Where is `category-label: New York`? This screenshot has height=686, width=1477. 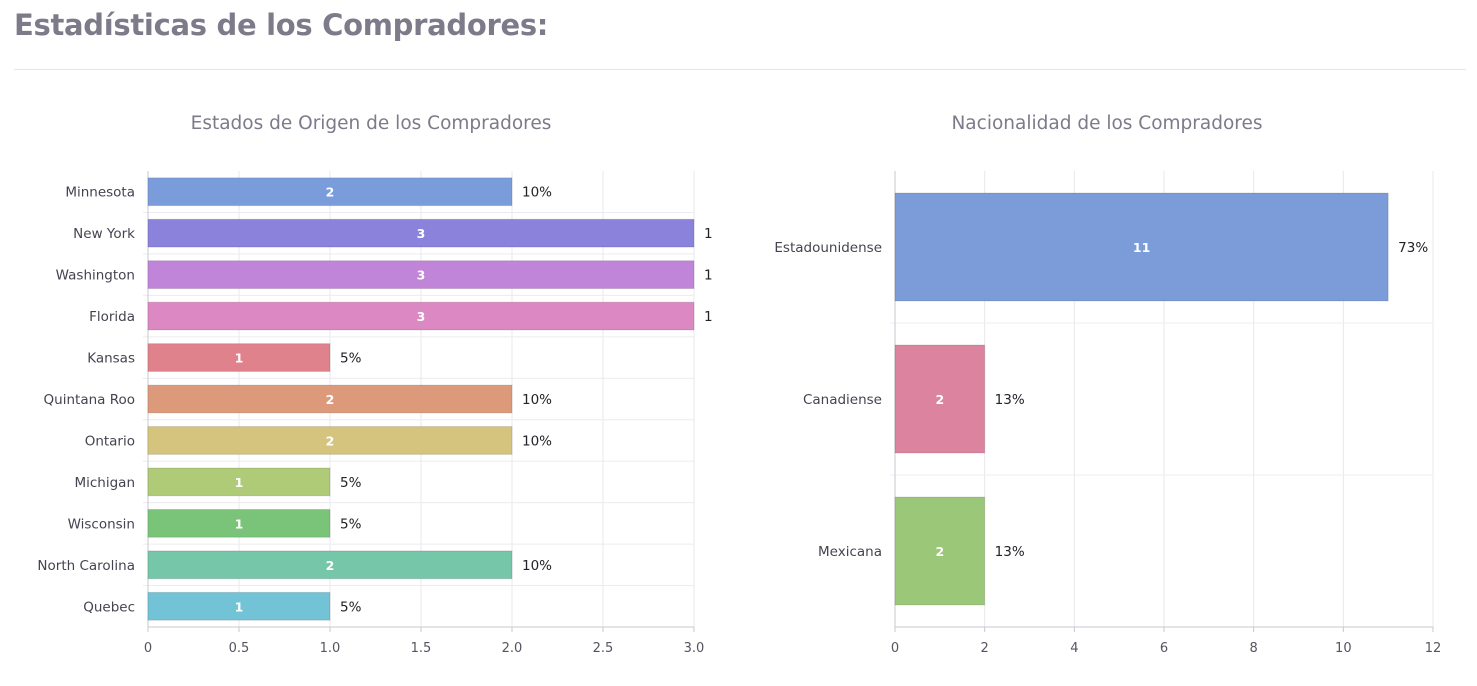 category-label: New York is located at coordinates (104, 234).